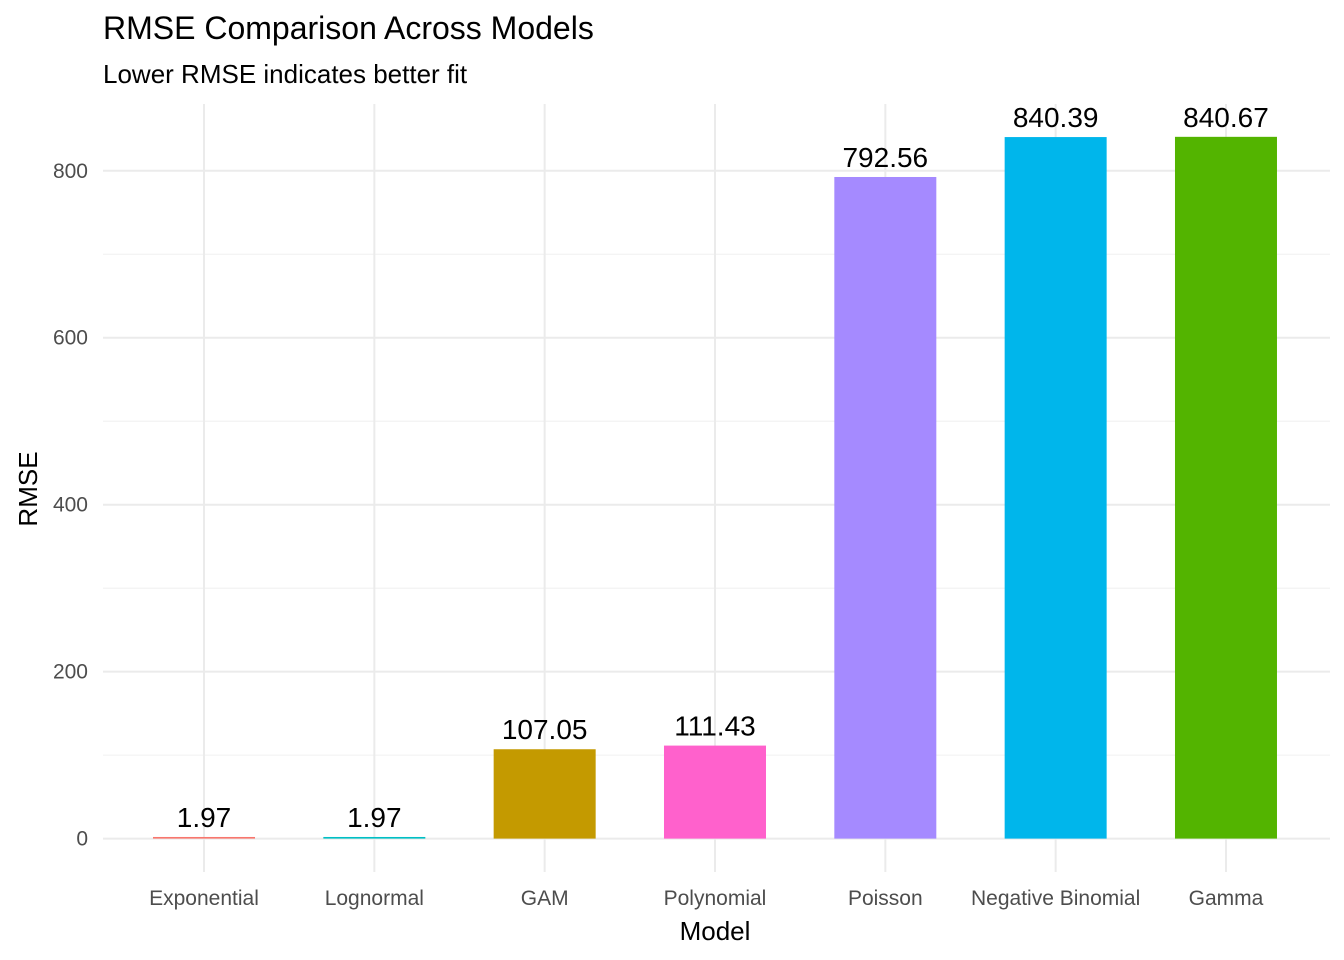 This screenshot has width=1344, height=960. I want to click on x-tick-label: Polynomial, so click(715, 898).